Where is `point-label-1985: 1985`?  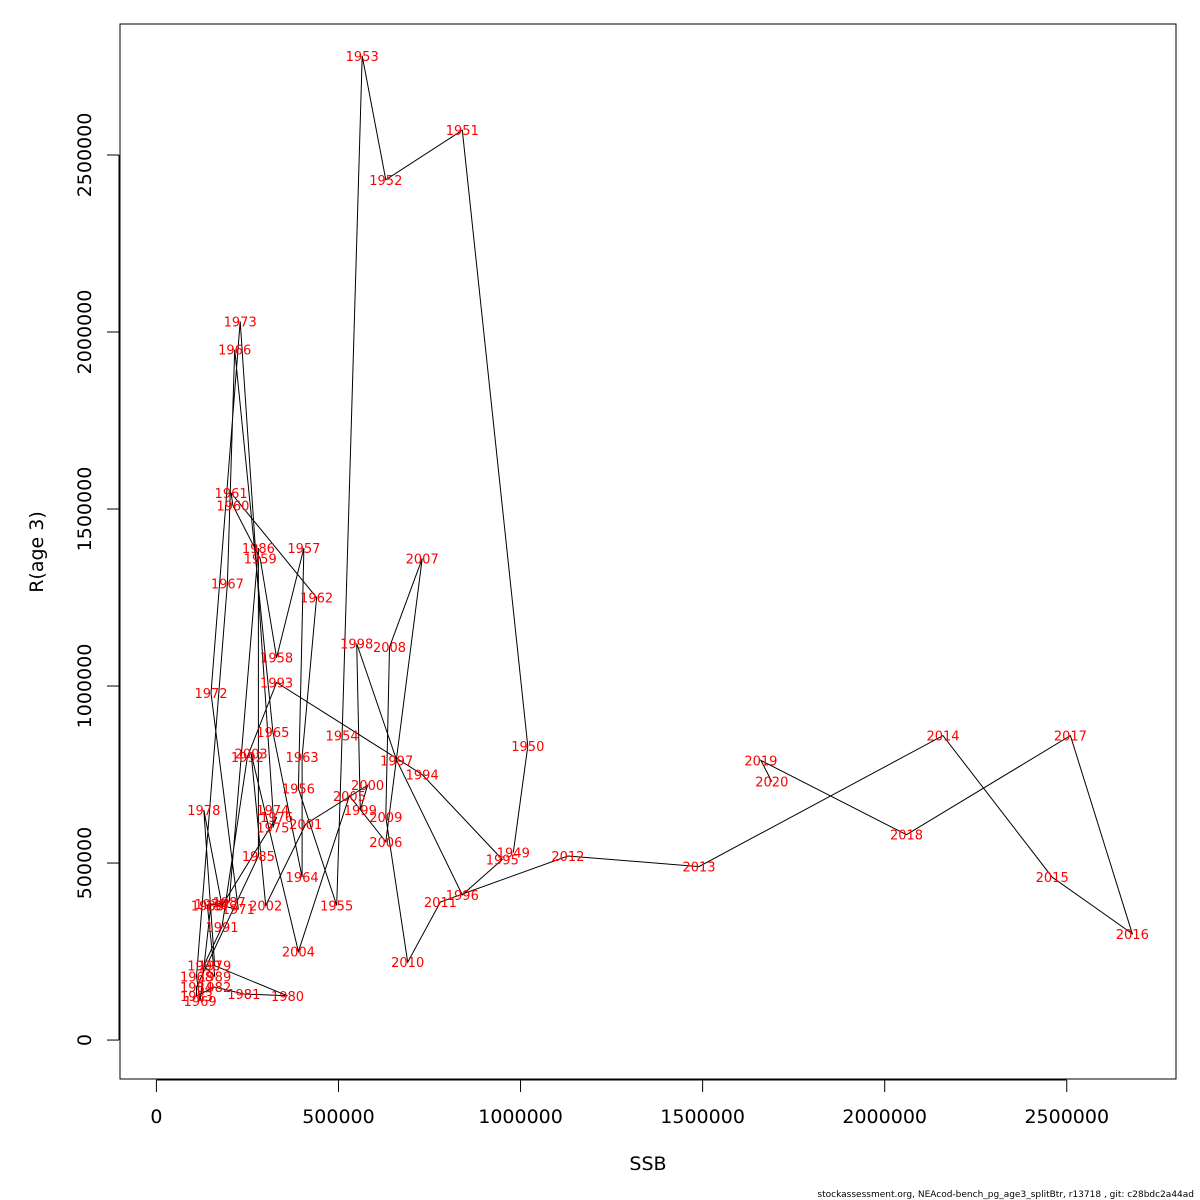 point-label-1985: 1985 is located at coordinates (258, 857).